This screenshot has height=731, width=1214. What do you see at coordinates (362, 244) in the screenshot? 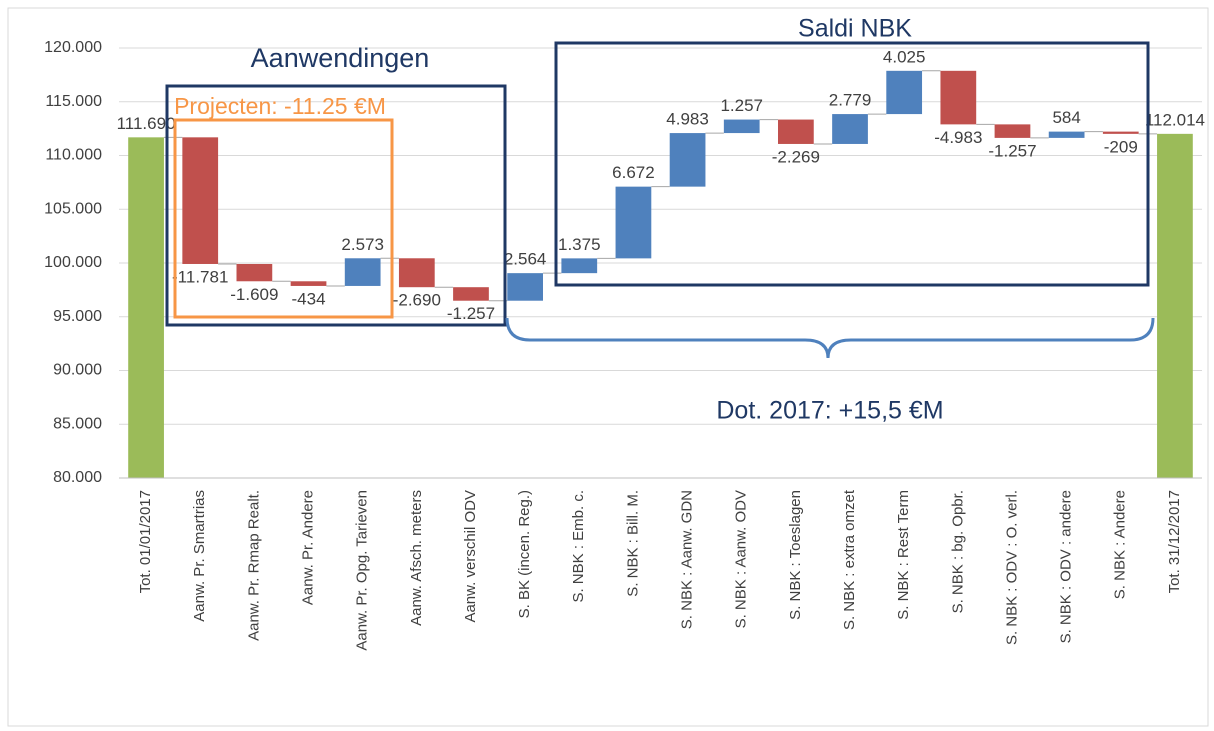
I see `data-label: 2.573` at bounding box center [362, 244].